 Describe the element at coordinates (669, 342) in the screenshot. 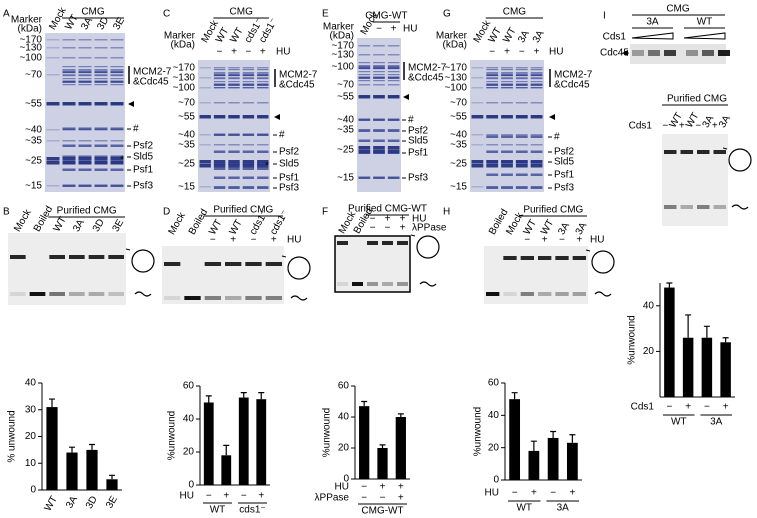

I see `bar` at that location.